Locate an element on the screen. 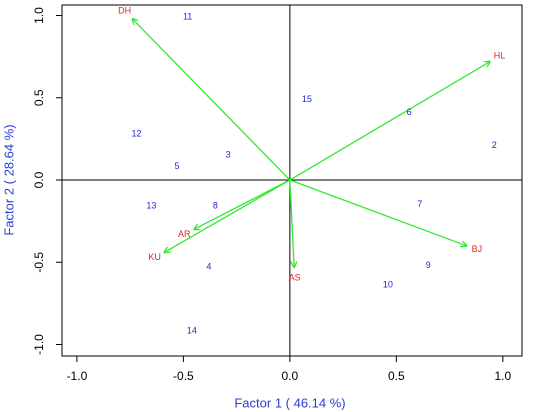 The height and width of the screenshot is (412, 542). point-label: 5 is located at coordinates (176, 166).